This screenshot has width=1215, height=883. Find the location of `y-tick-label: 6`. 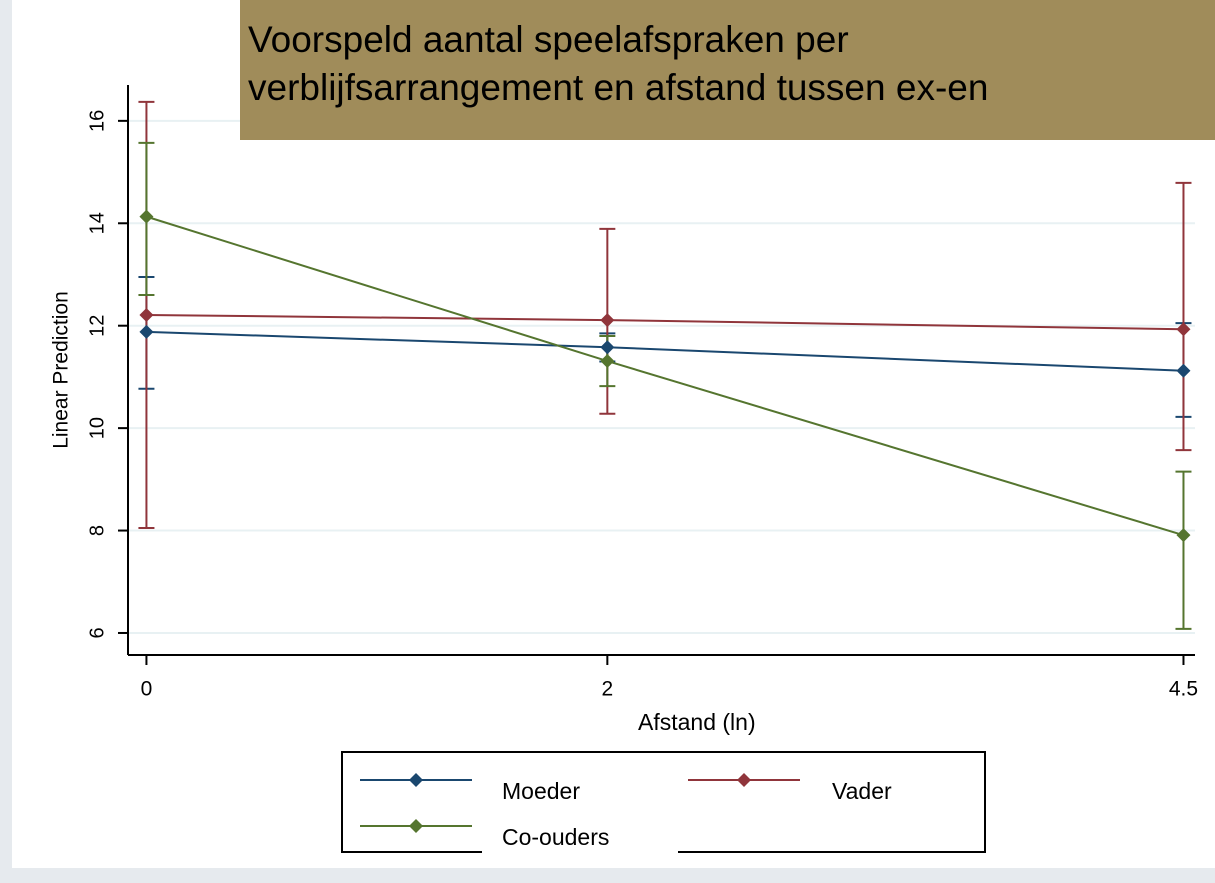

y-tick-label: 6 is located at coordinates (97, 632).